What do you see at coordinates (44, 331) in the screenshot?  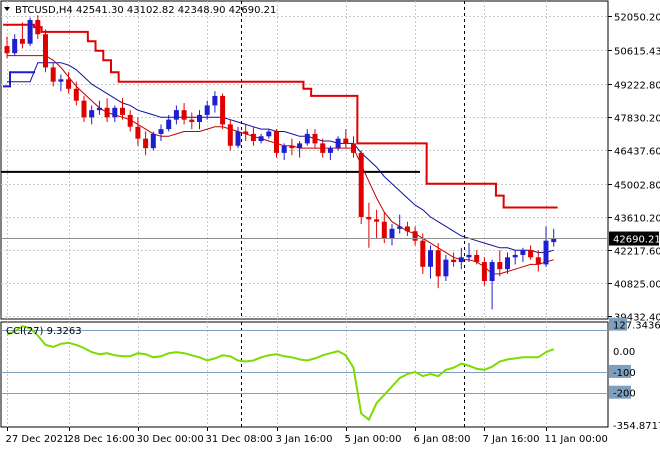 I see `cci-readout: CCI(27) 9.3263` at bounding box center [44, 331].